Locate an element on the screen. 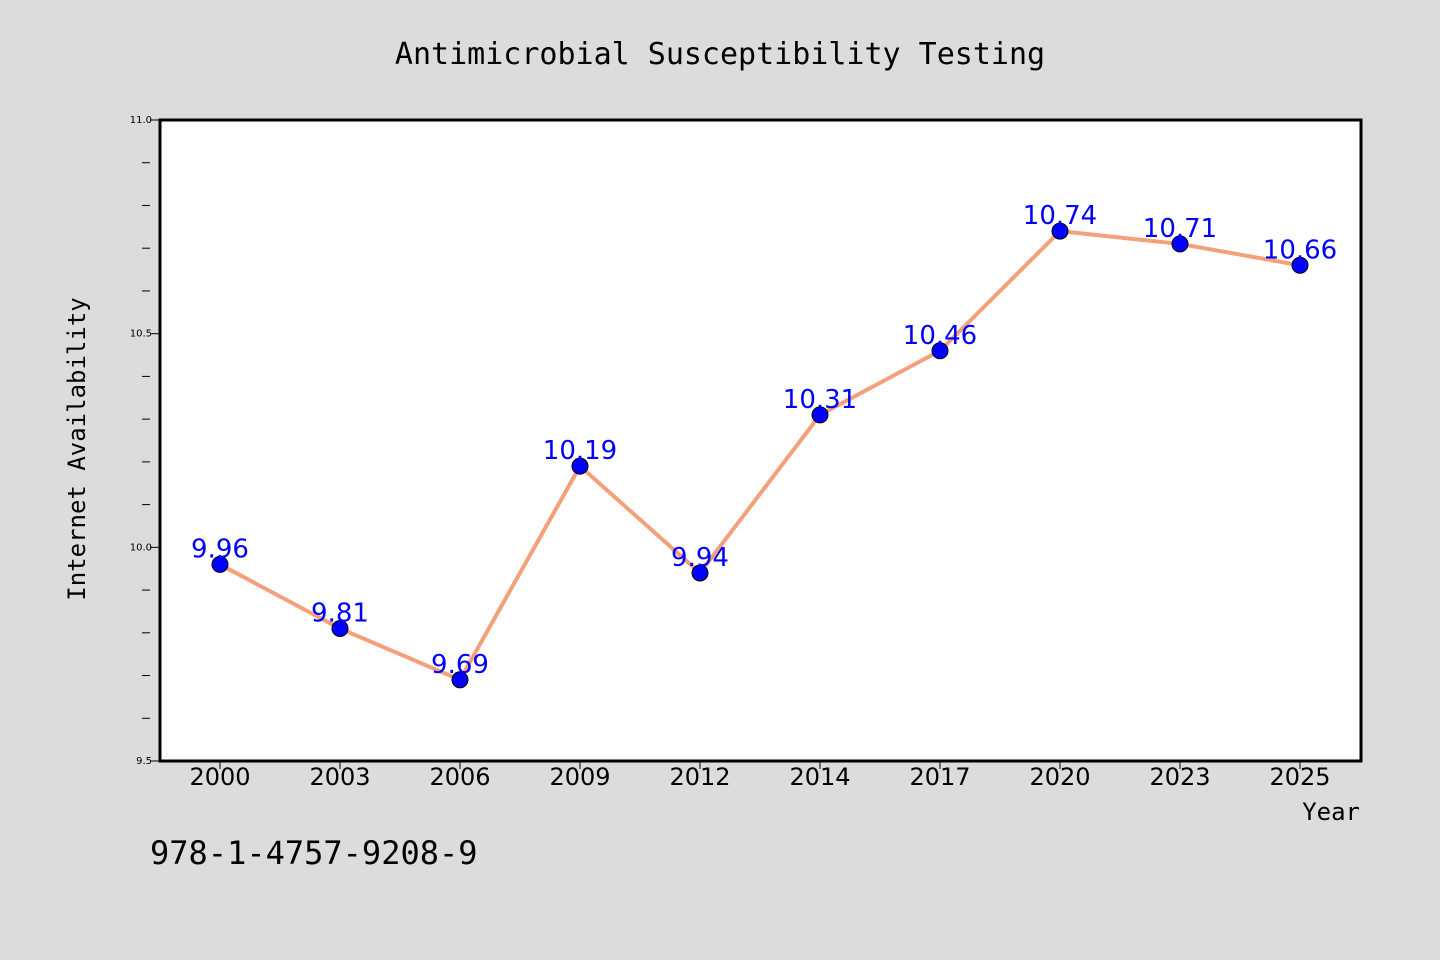  y-tick-label: 10.0 is located at coordinates (141, 547).